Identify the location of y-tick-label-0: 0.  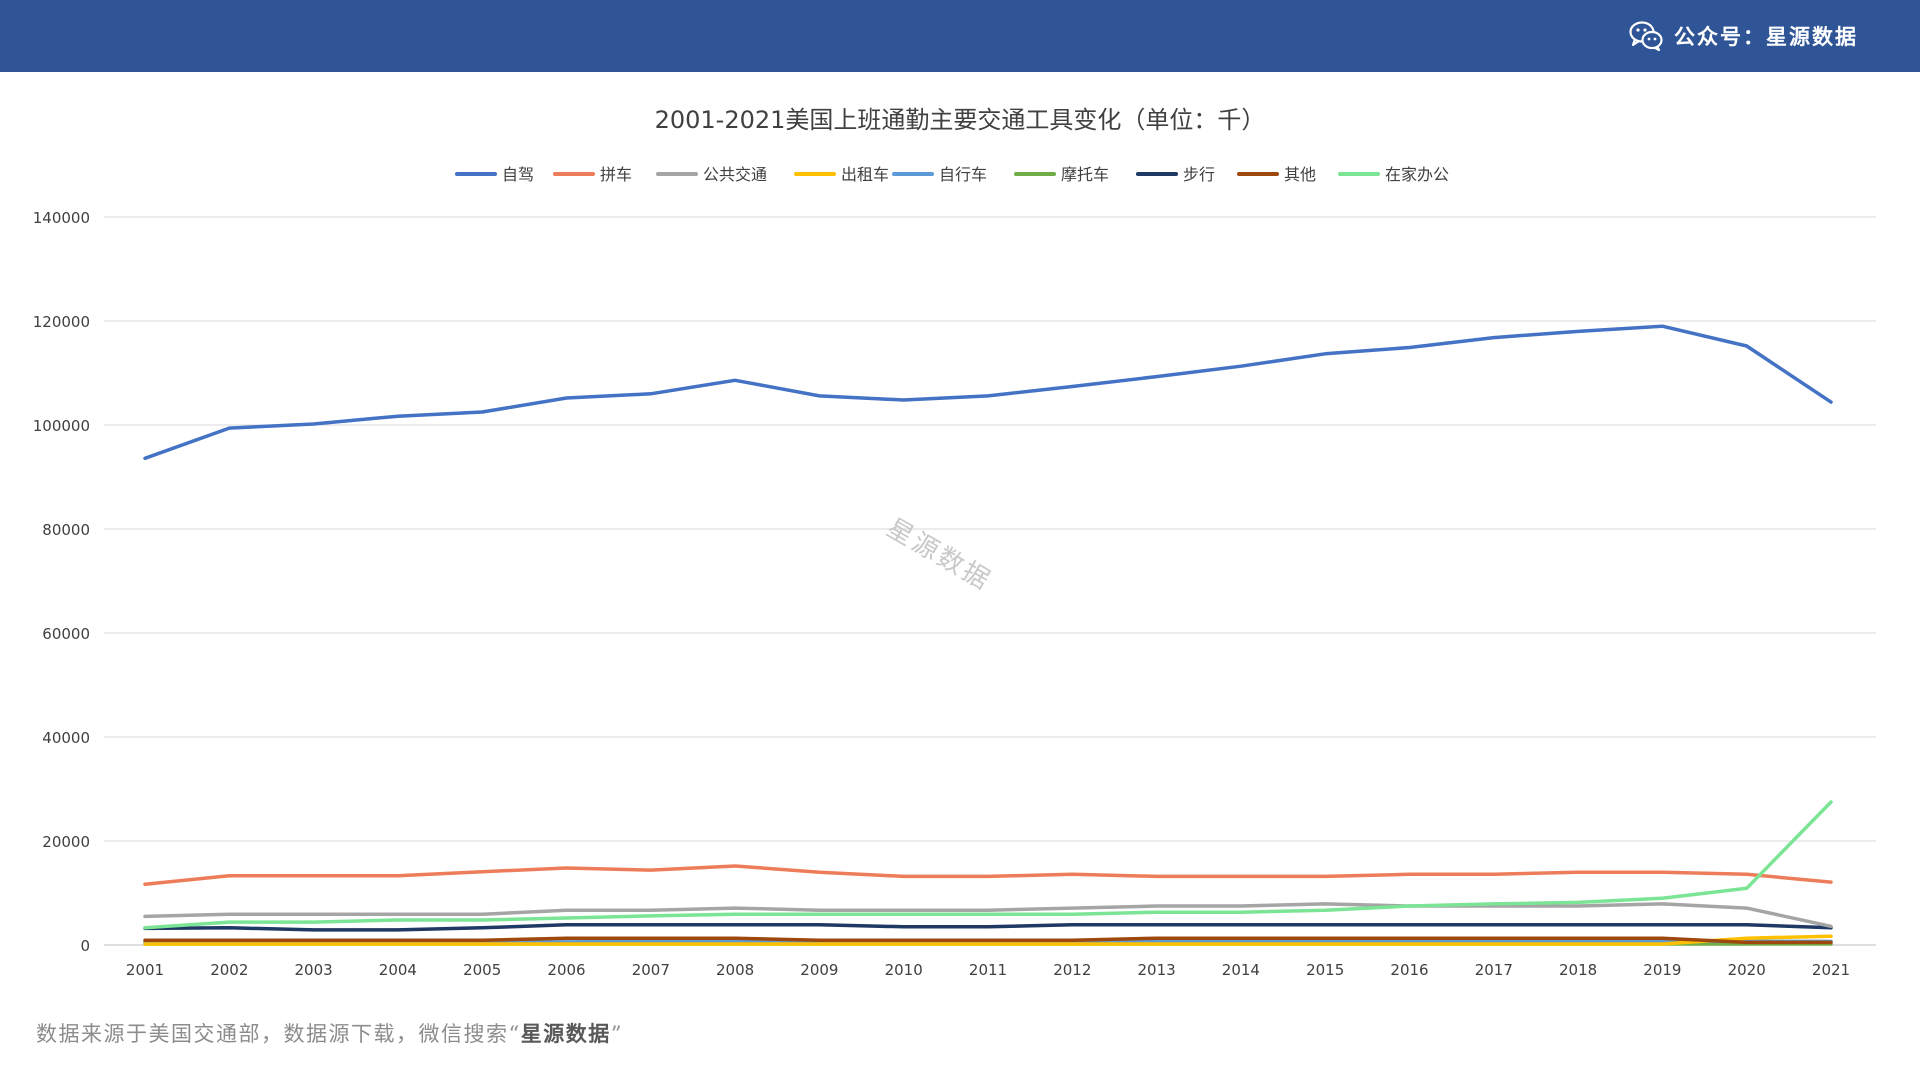
(85, 946).